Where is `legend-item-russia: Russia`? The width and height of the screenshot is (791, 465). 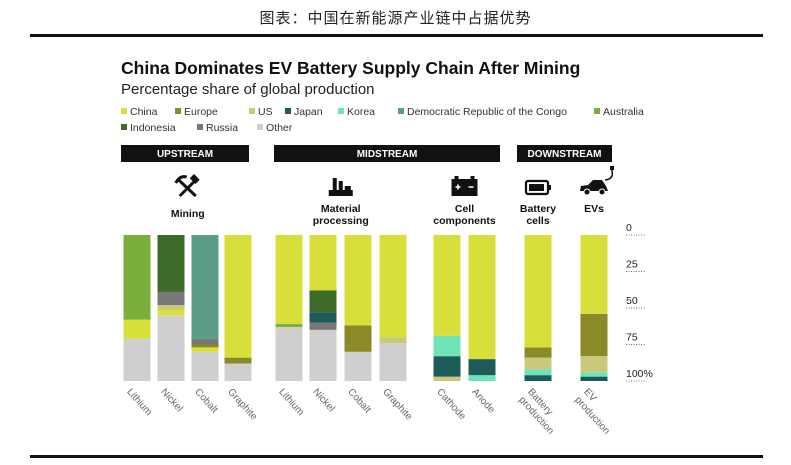
legend-item-russia: Russia is located at coordinates (217, 128).